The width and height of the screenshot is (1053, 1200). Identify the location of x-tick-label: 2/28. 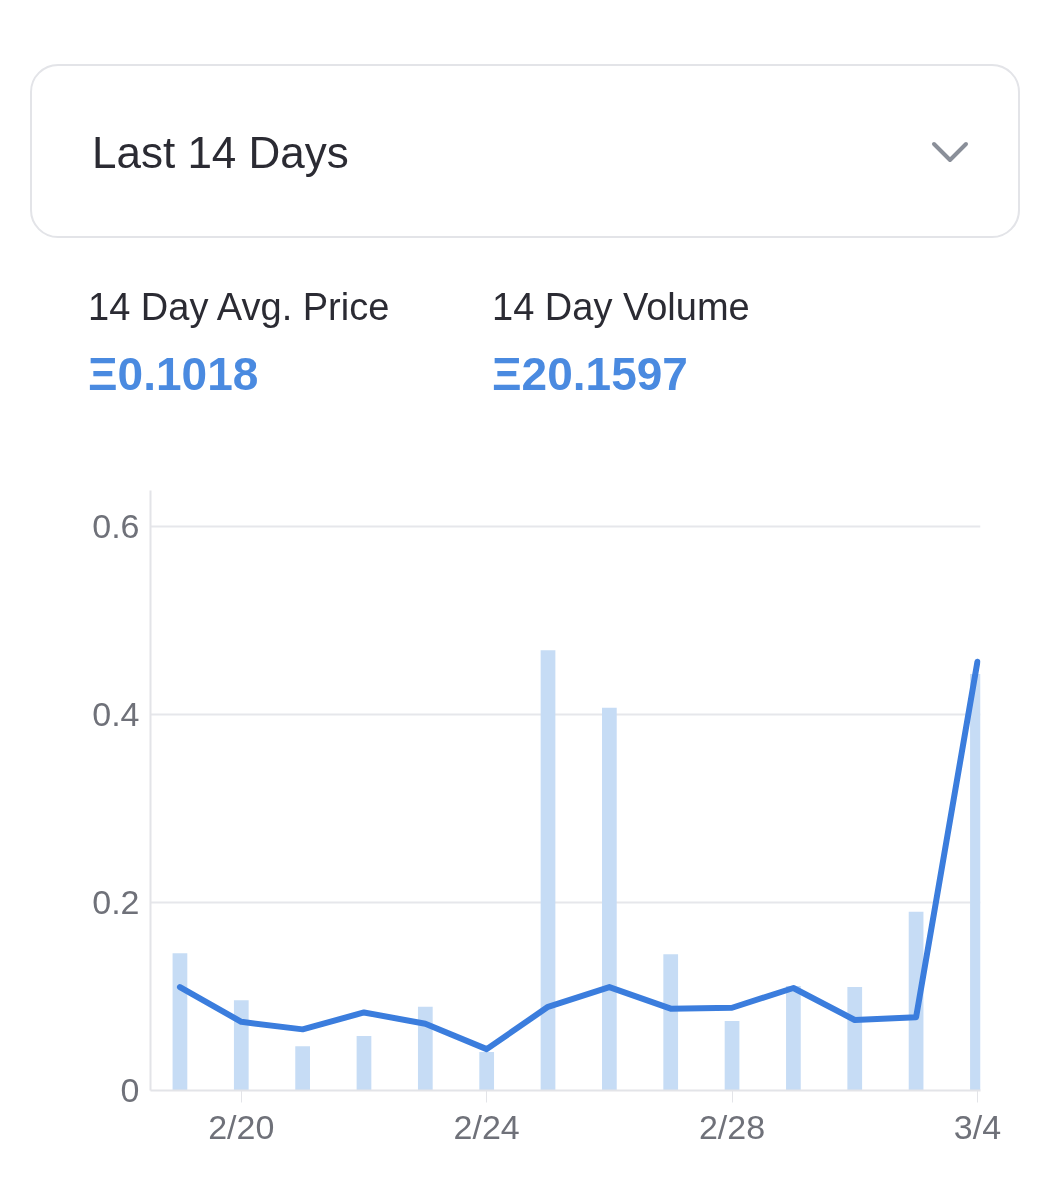
(732, 1126).